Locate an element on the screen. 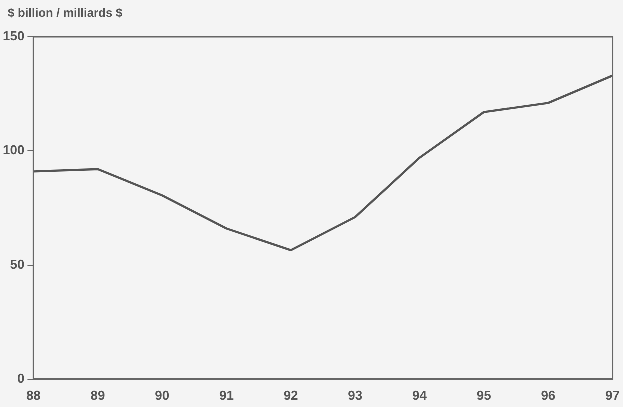 This screenshot has width=623, height=407. y-tick-label: 150 is located at coordinates (13, 36).